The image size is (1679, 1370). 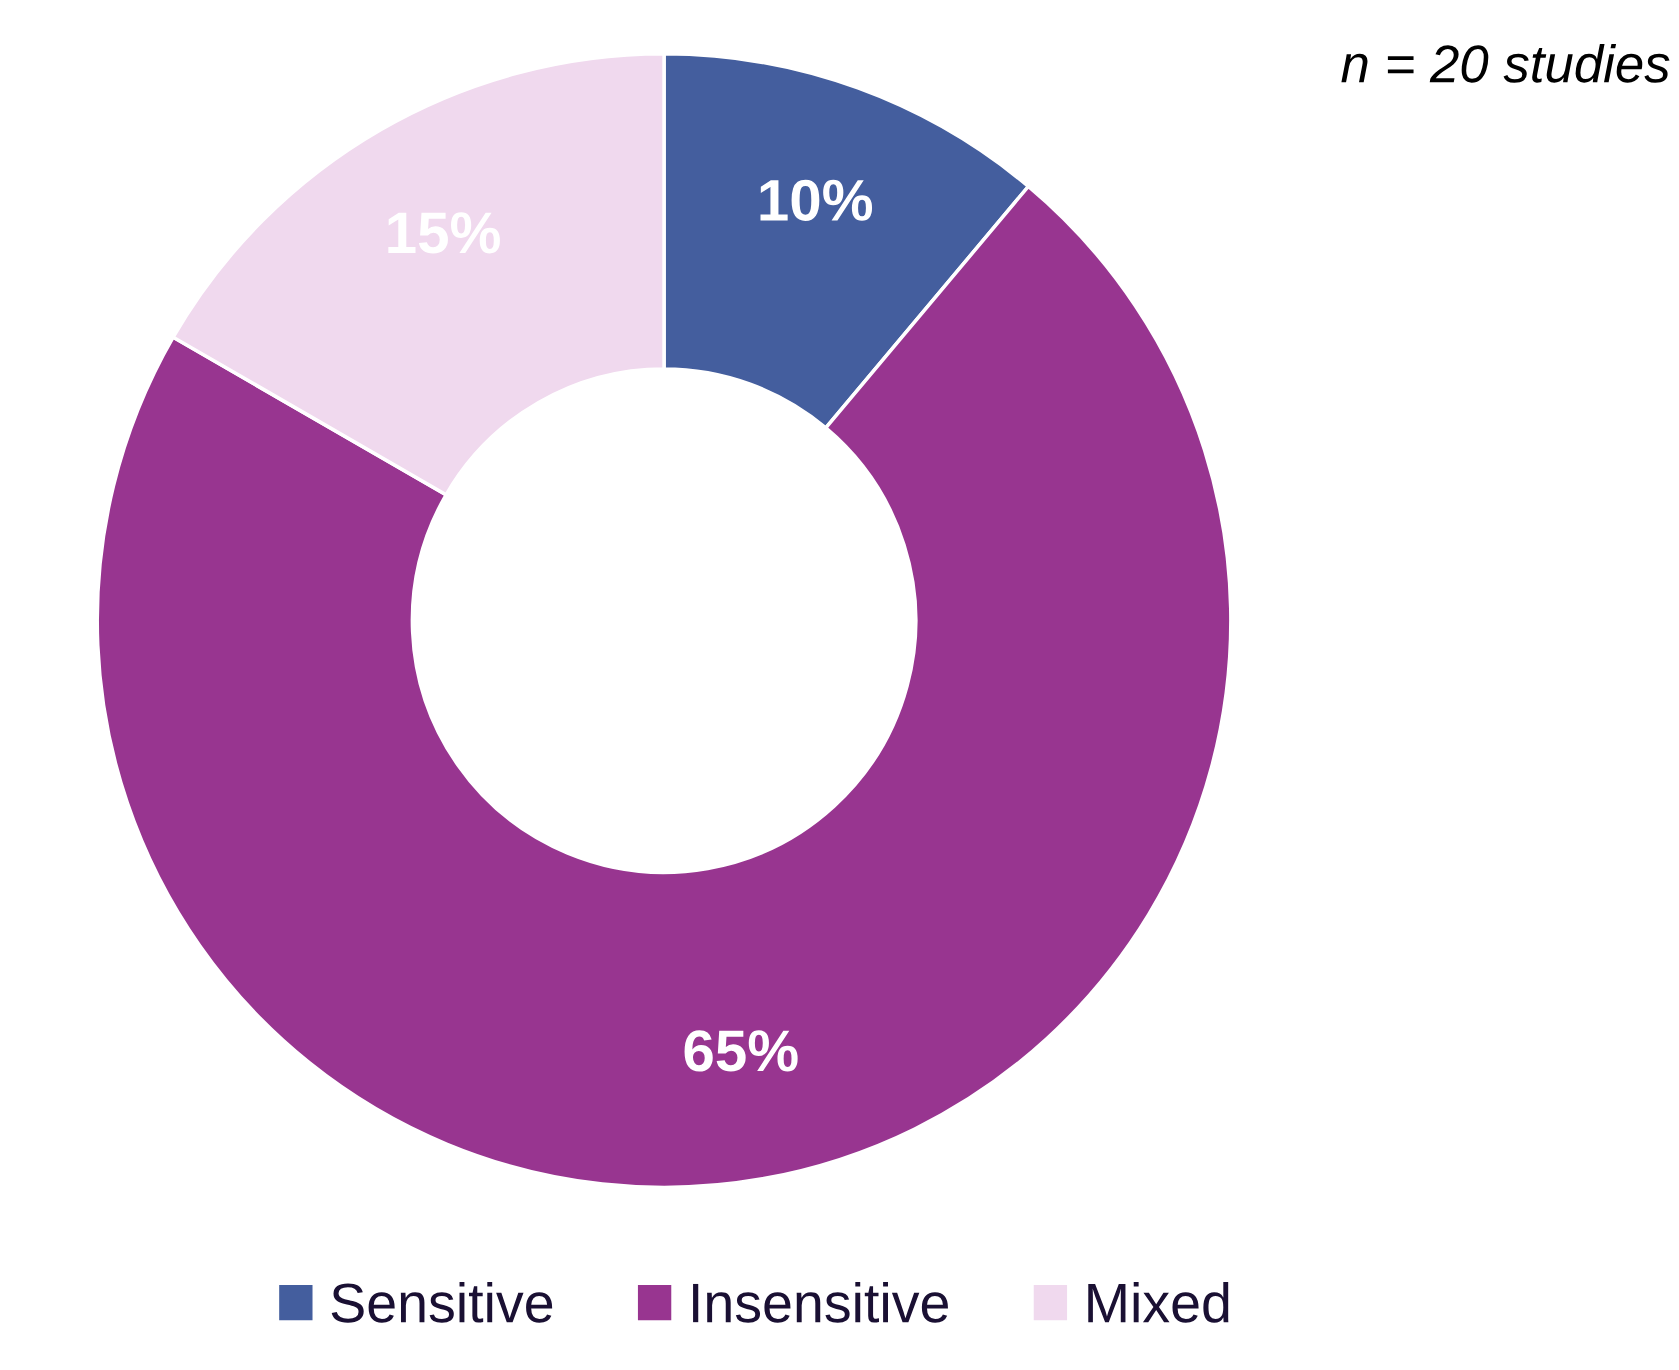 I want to click on legend-label: Mixed, so click(x=1158, y=1302).